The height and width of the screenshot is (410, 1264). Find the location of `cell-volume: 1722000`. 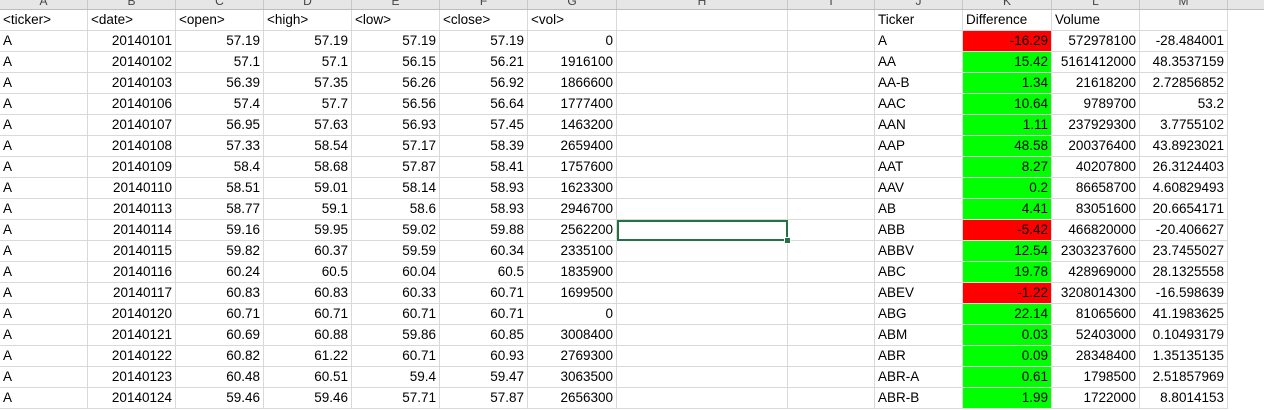

cell-volume: 1722000 is located at coordinates (1096, 398).